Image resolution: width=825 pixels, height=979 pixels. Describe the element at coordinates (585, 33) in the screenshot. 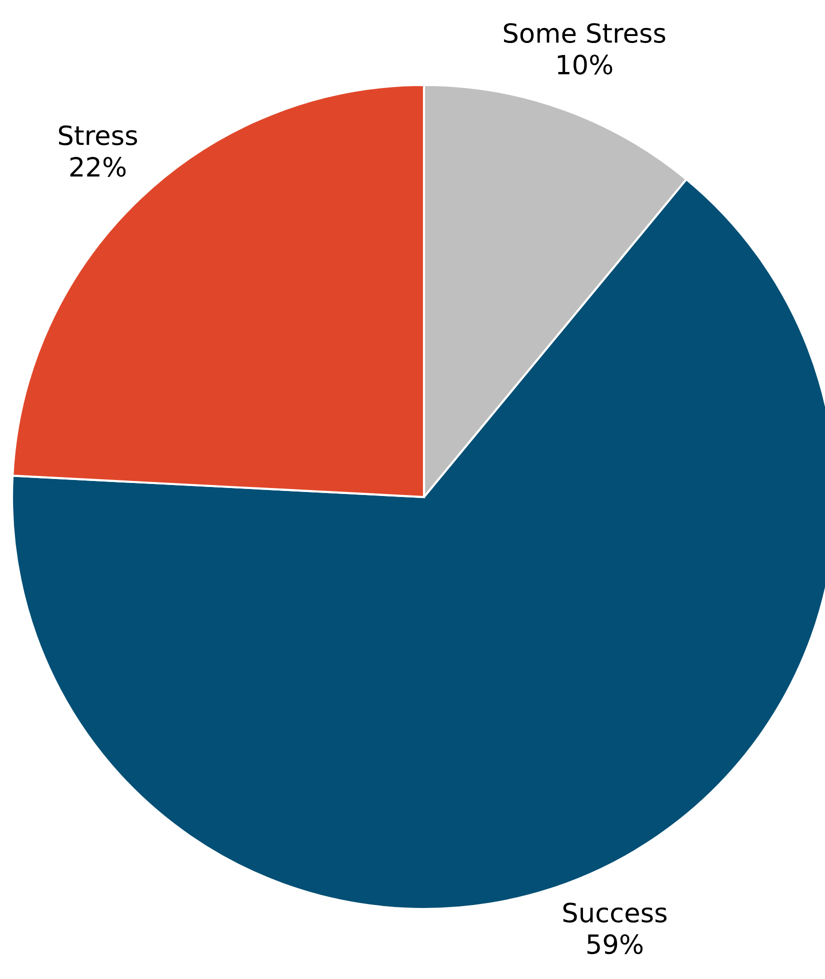

I see `slice-label: Some Stress` at that location.